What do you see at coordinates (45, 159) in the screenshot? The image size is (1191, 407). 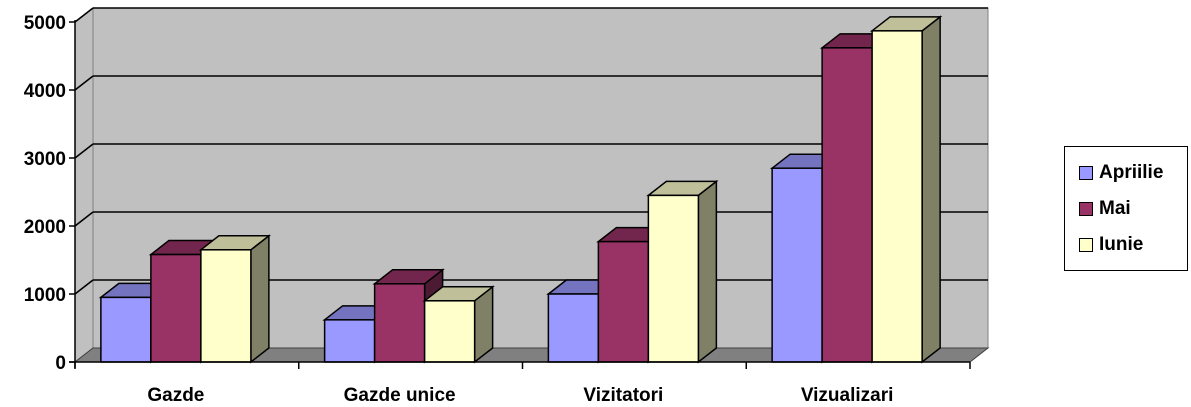 I see `y-tick-label: 3000` at bounding box center [45, 159].